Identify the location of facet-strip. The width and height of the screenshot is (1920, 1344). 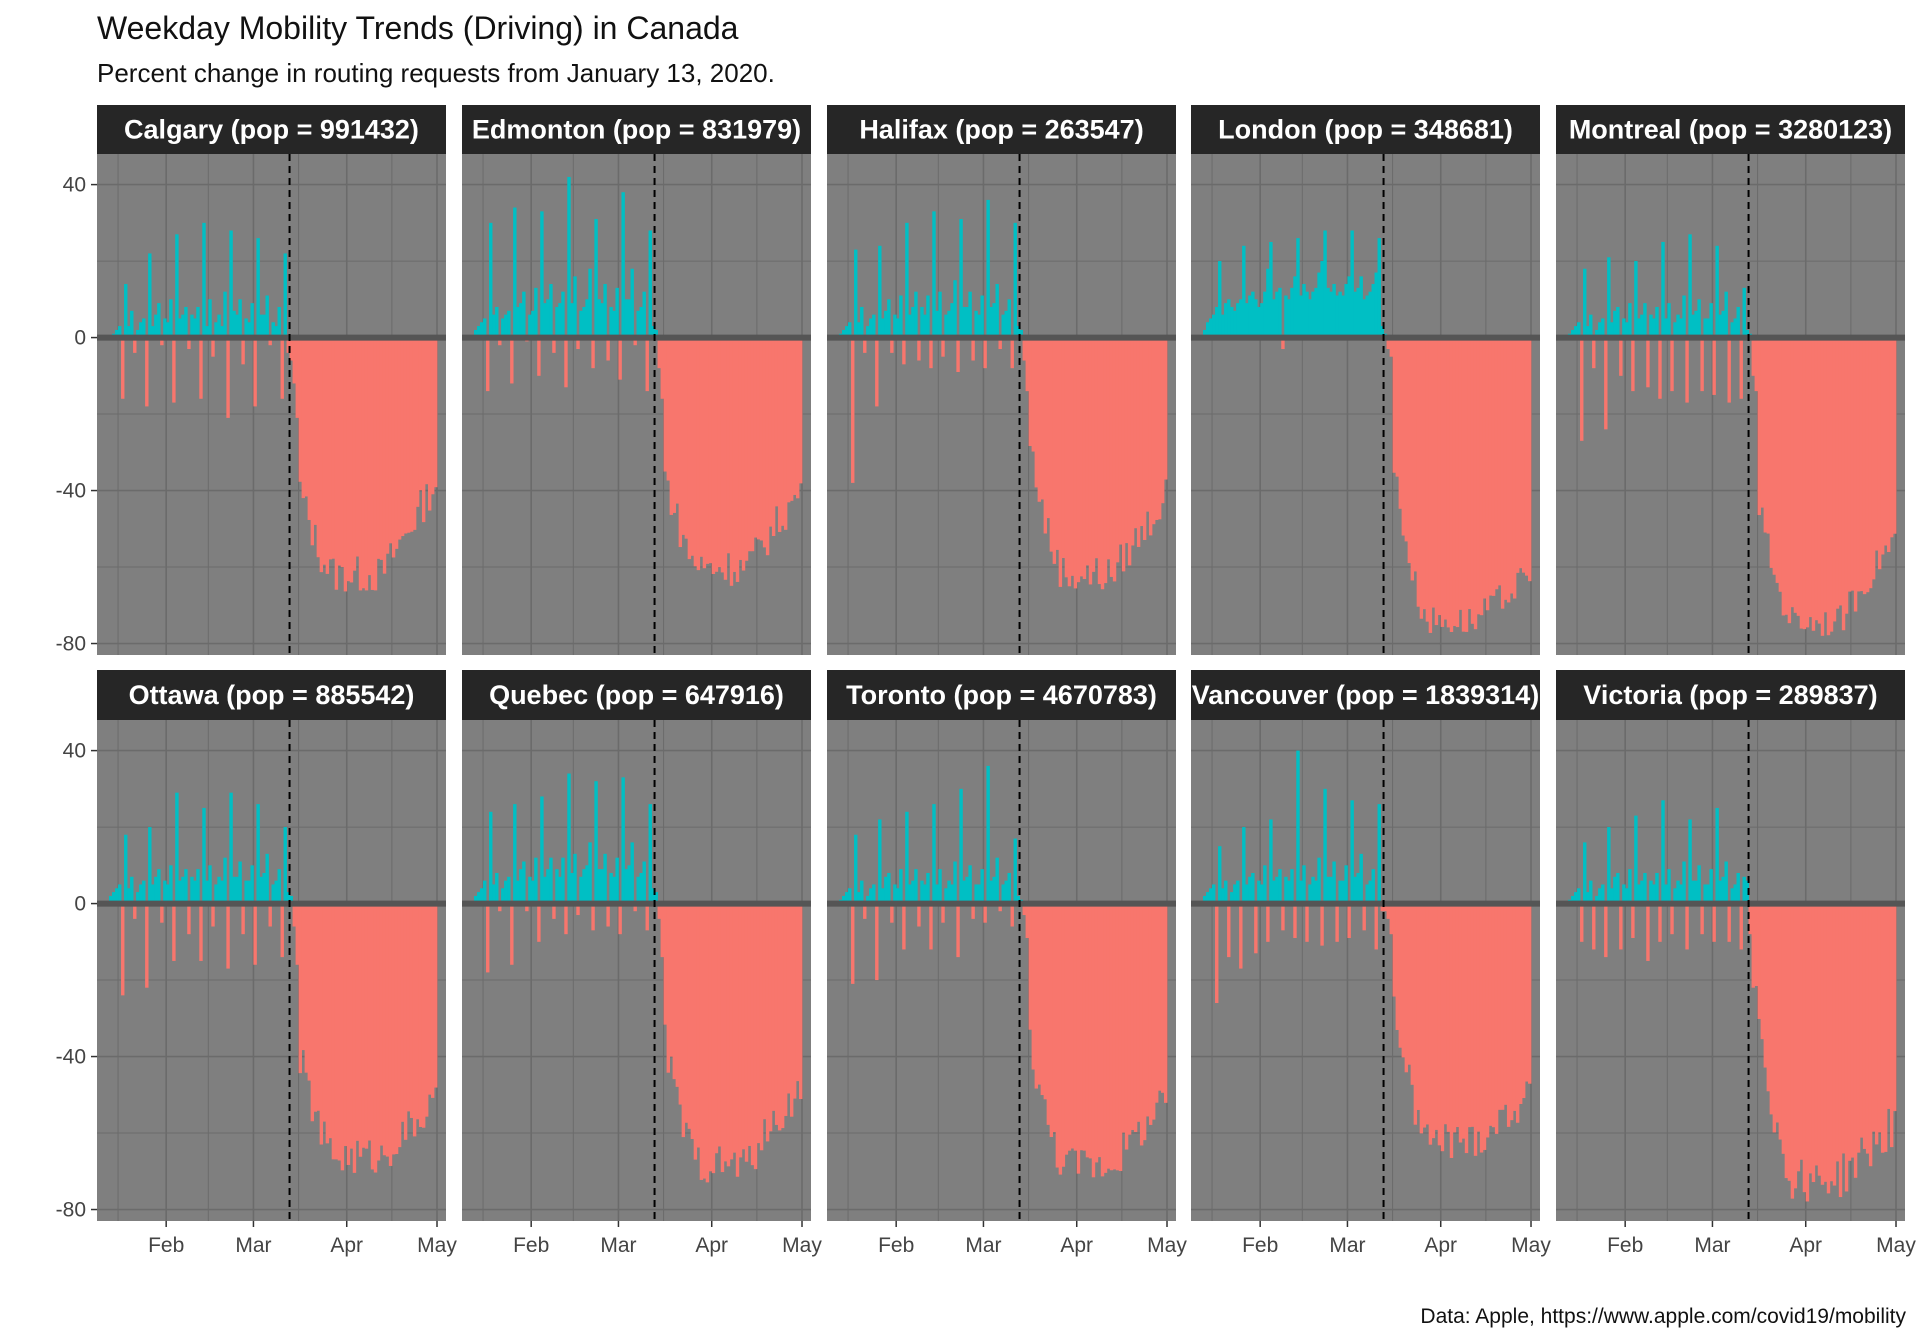
(1730, 695).